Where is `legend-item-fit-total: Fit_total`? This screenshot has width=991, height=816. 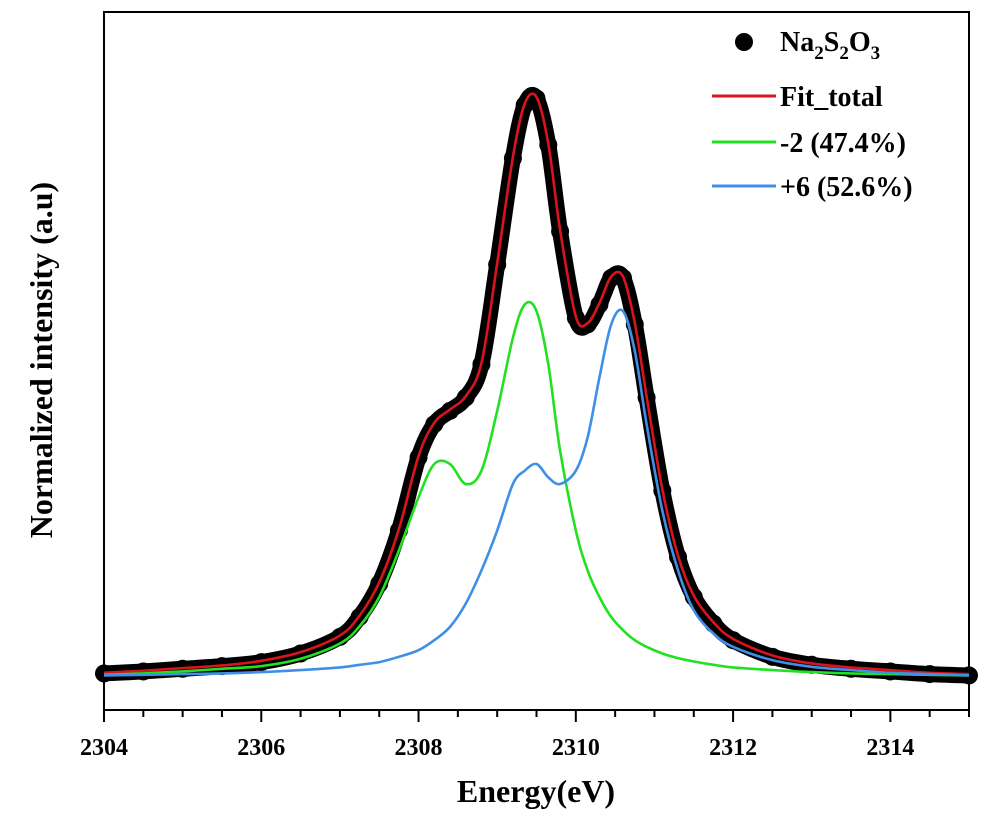 legend-item-fit-total: Fit_total is located at coordinates (797, 97).